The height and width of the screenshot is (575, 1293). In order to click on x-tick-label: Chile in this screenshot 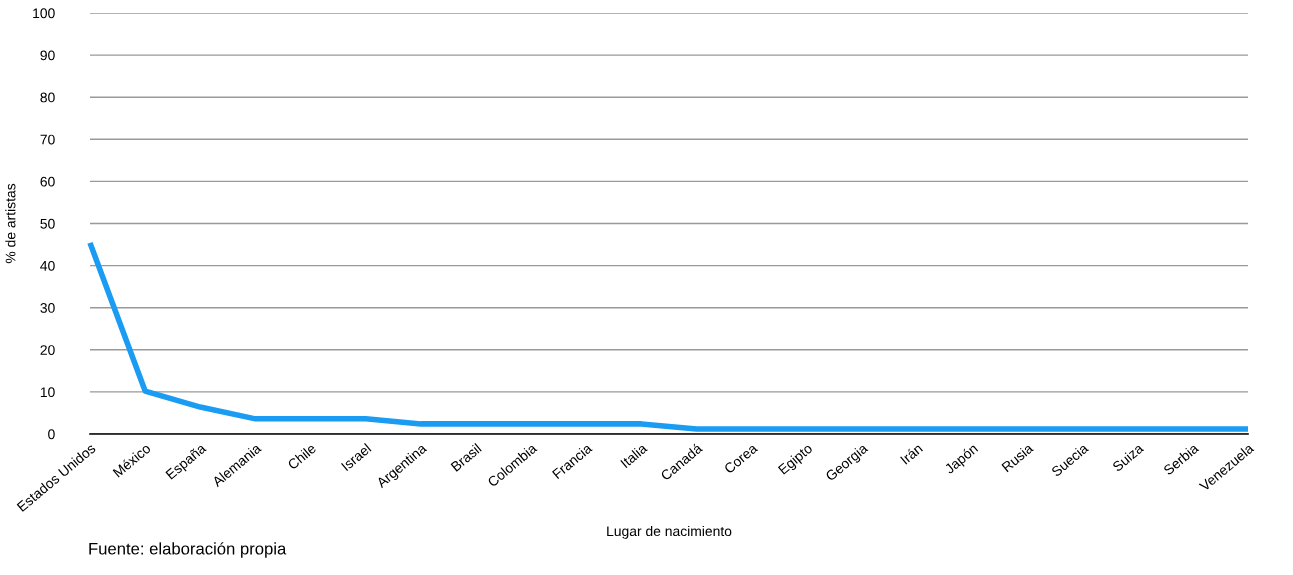, I will do `click(301, 456)`.